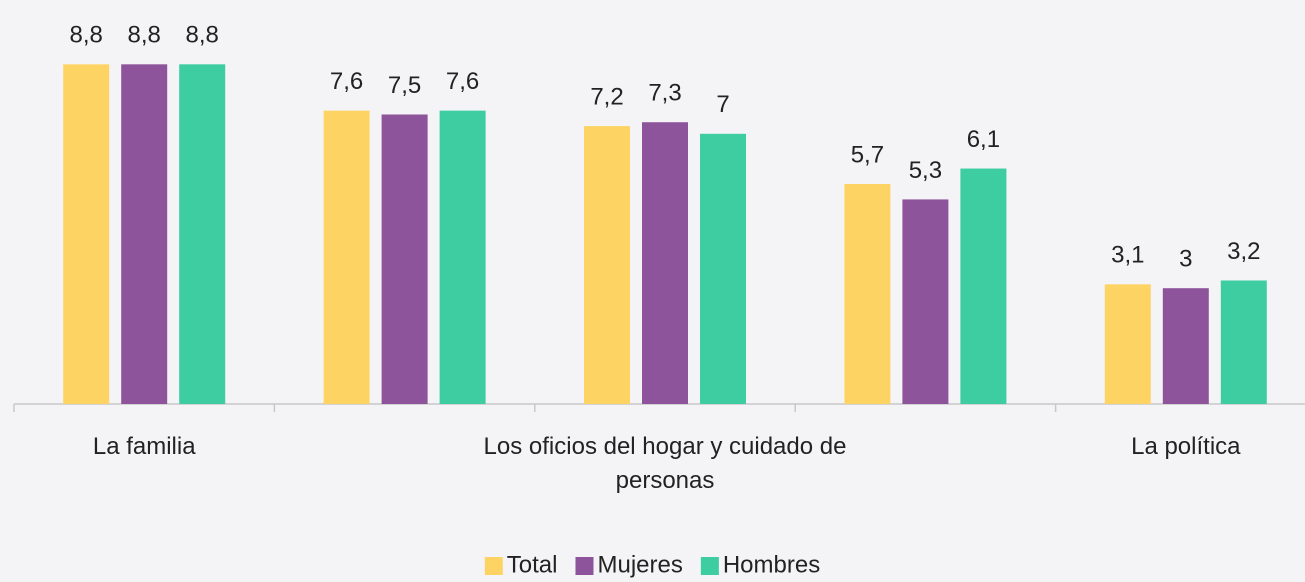  I want to click on data-label: 3,1, so click(1127, 255).